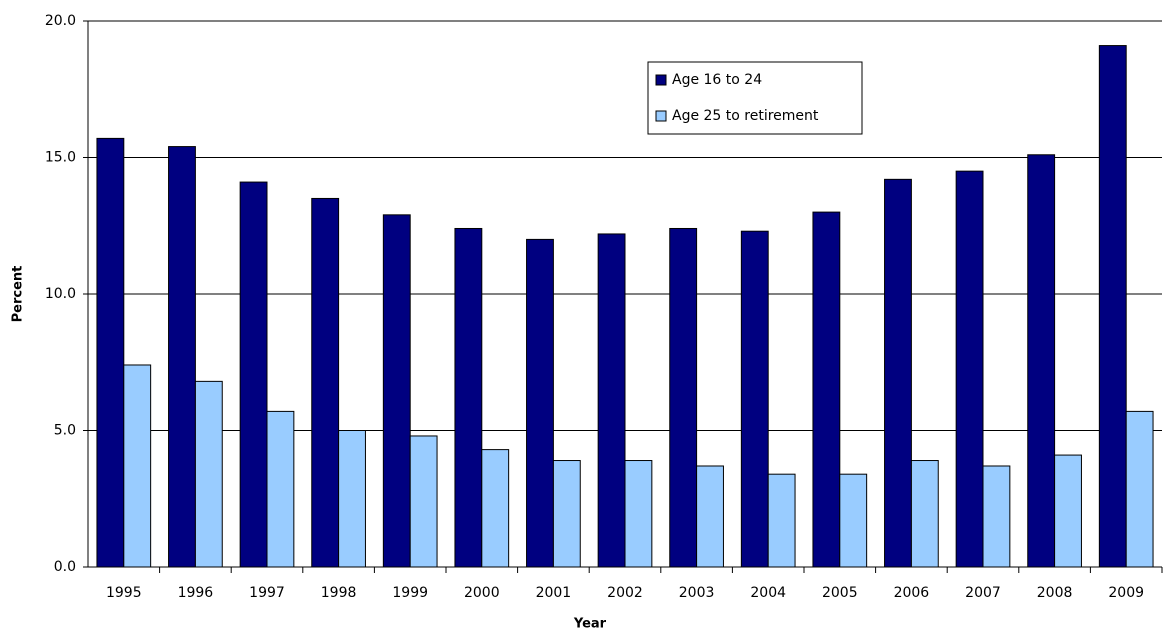  I want to click on y-tick-label: 0.0, so click(65, 567).